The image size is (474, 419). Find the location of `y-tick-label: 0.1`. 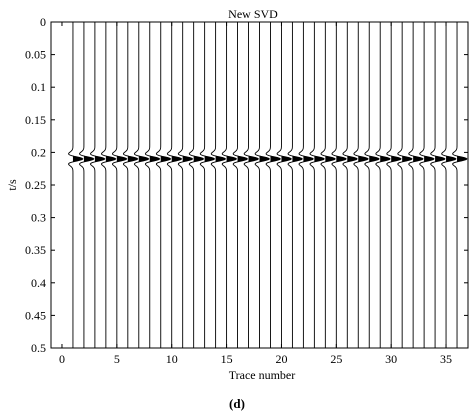

y-tick-label: 0.1 is located at coordinates (38, 87).